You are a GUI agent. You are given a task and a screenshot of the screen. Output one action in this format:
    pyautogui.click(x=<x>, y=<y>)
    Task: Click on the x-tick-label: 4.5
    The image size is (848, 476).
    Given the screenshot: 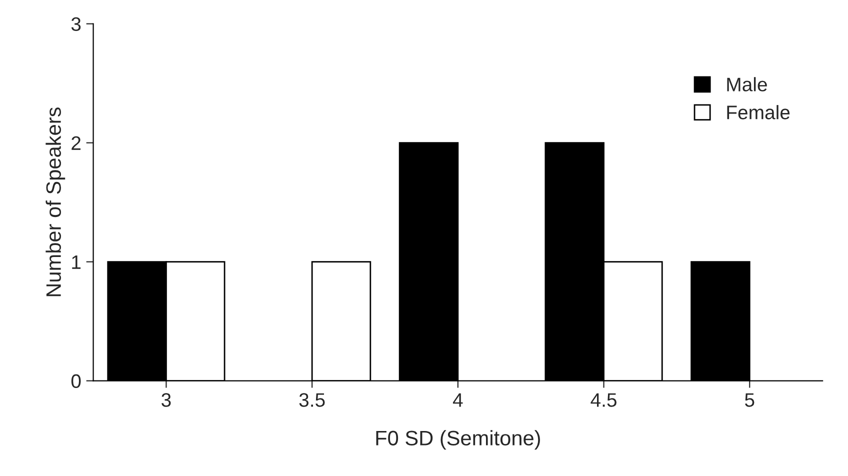 What is the action you would take?
    pyautogui.click(x=603, y=400)
    